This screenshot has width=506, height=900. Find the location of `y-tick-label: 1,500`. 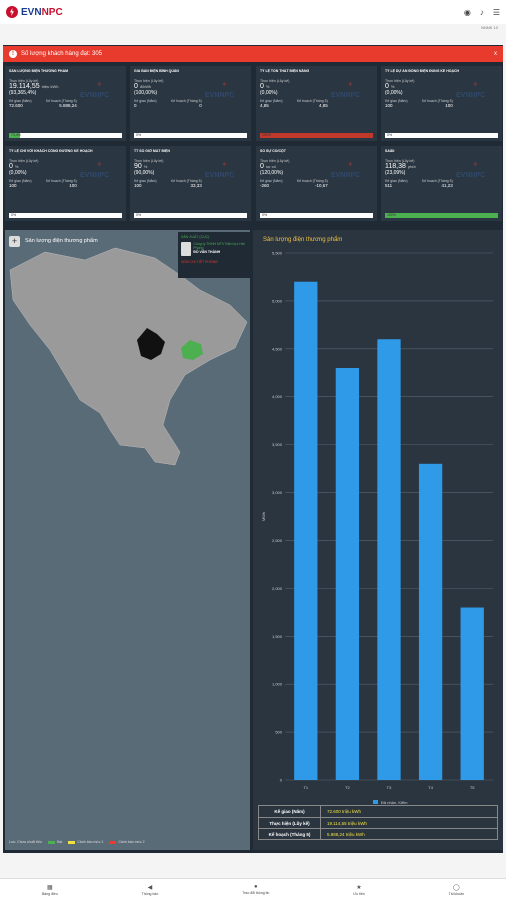

y-tick-label: 1,500 is located at coordinates (277, 636).